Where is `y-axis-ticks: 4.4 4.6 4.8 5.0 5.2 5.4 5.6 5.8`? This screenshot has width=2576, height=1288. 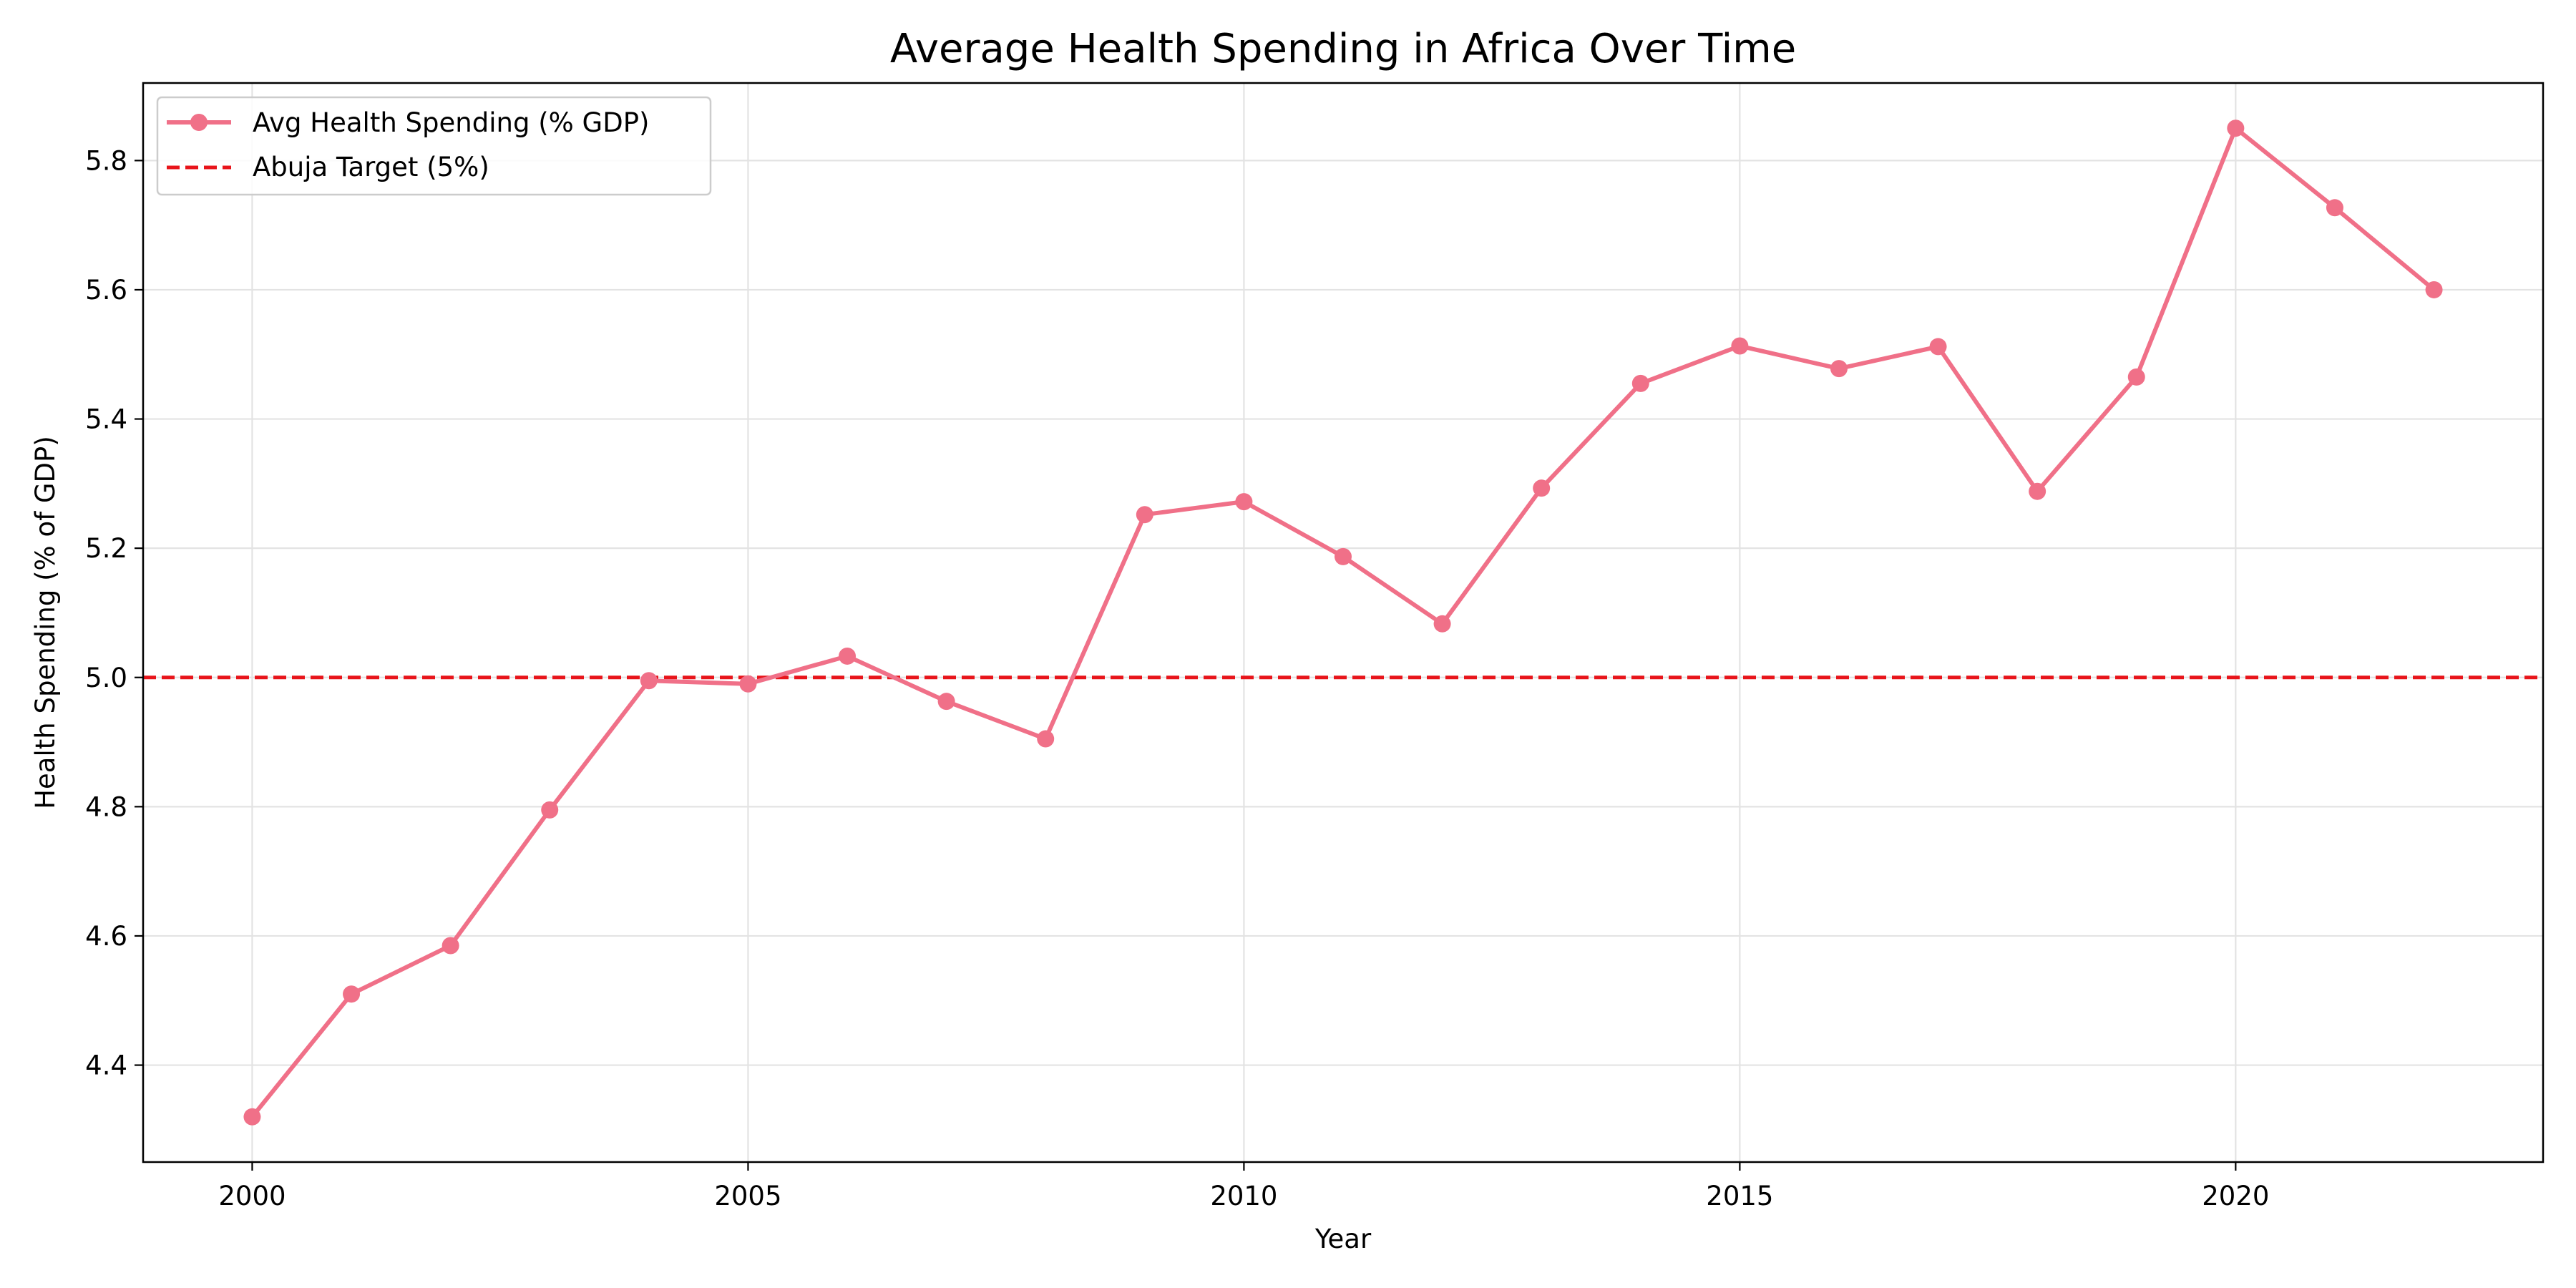 y-axis-ticks: 4.4 4.6 4.8 5.0 5.2 5.4 5.6 5.8 is located at coordinates (114, 613).